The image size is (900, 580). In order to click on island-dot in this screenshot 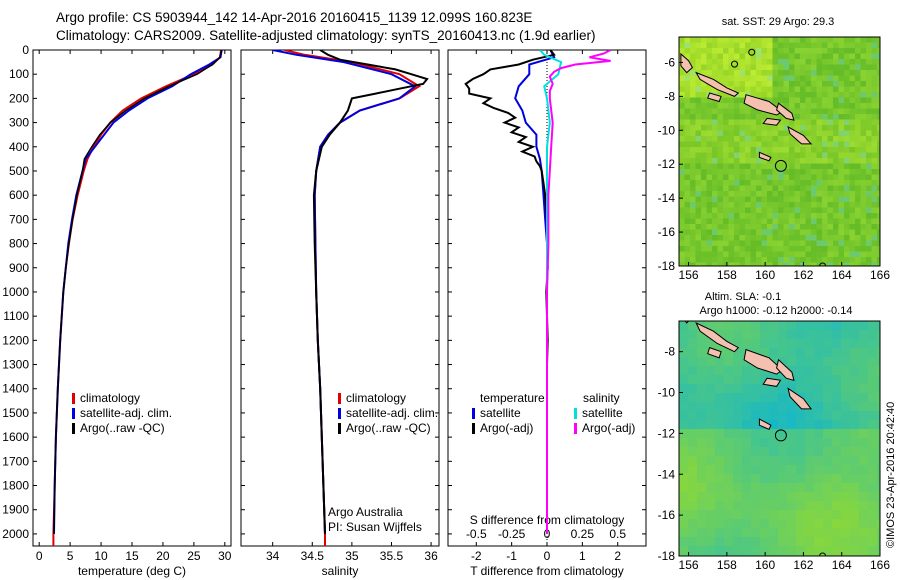, I will do `click(823, 554)`.